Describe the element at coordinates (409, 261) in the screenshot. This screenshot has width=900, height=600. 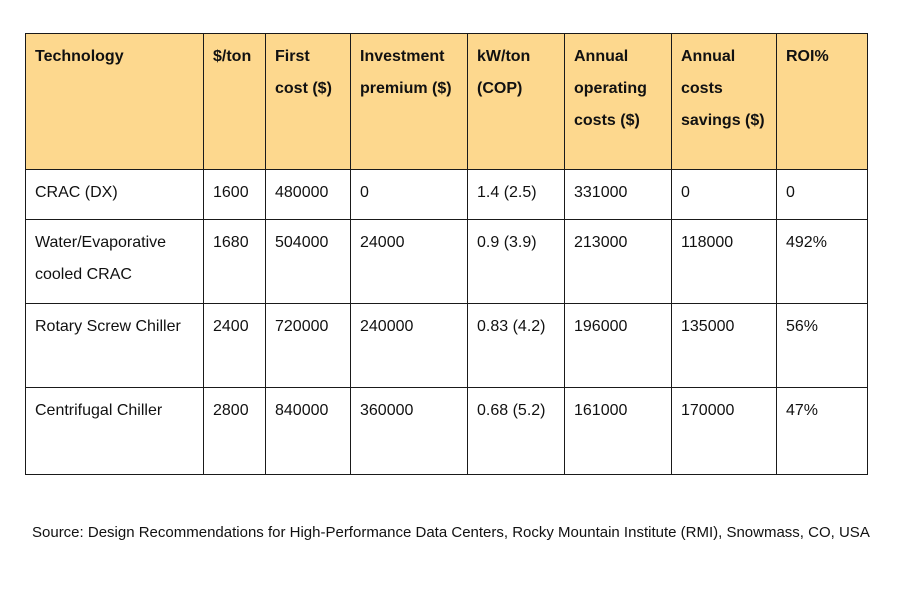
I see `cell-investment-premium: 24000` at that location.